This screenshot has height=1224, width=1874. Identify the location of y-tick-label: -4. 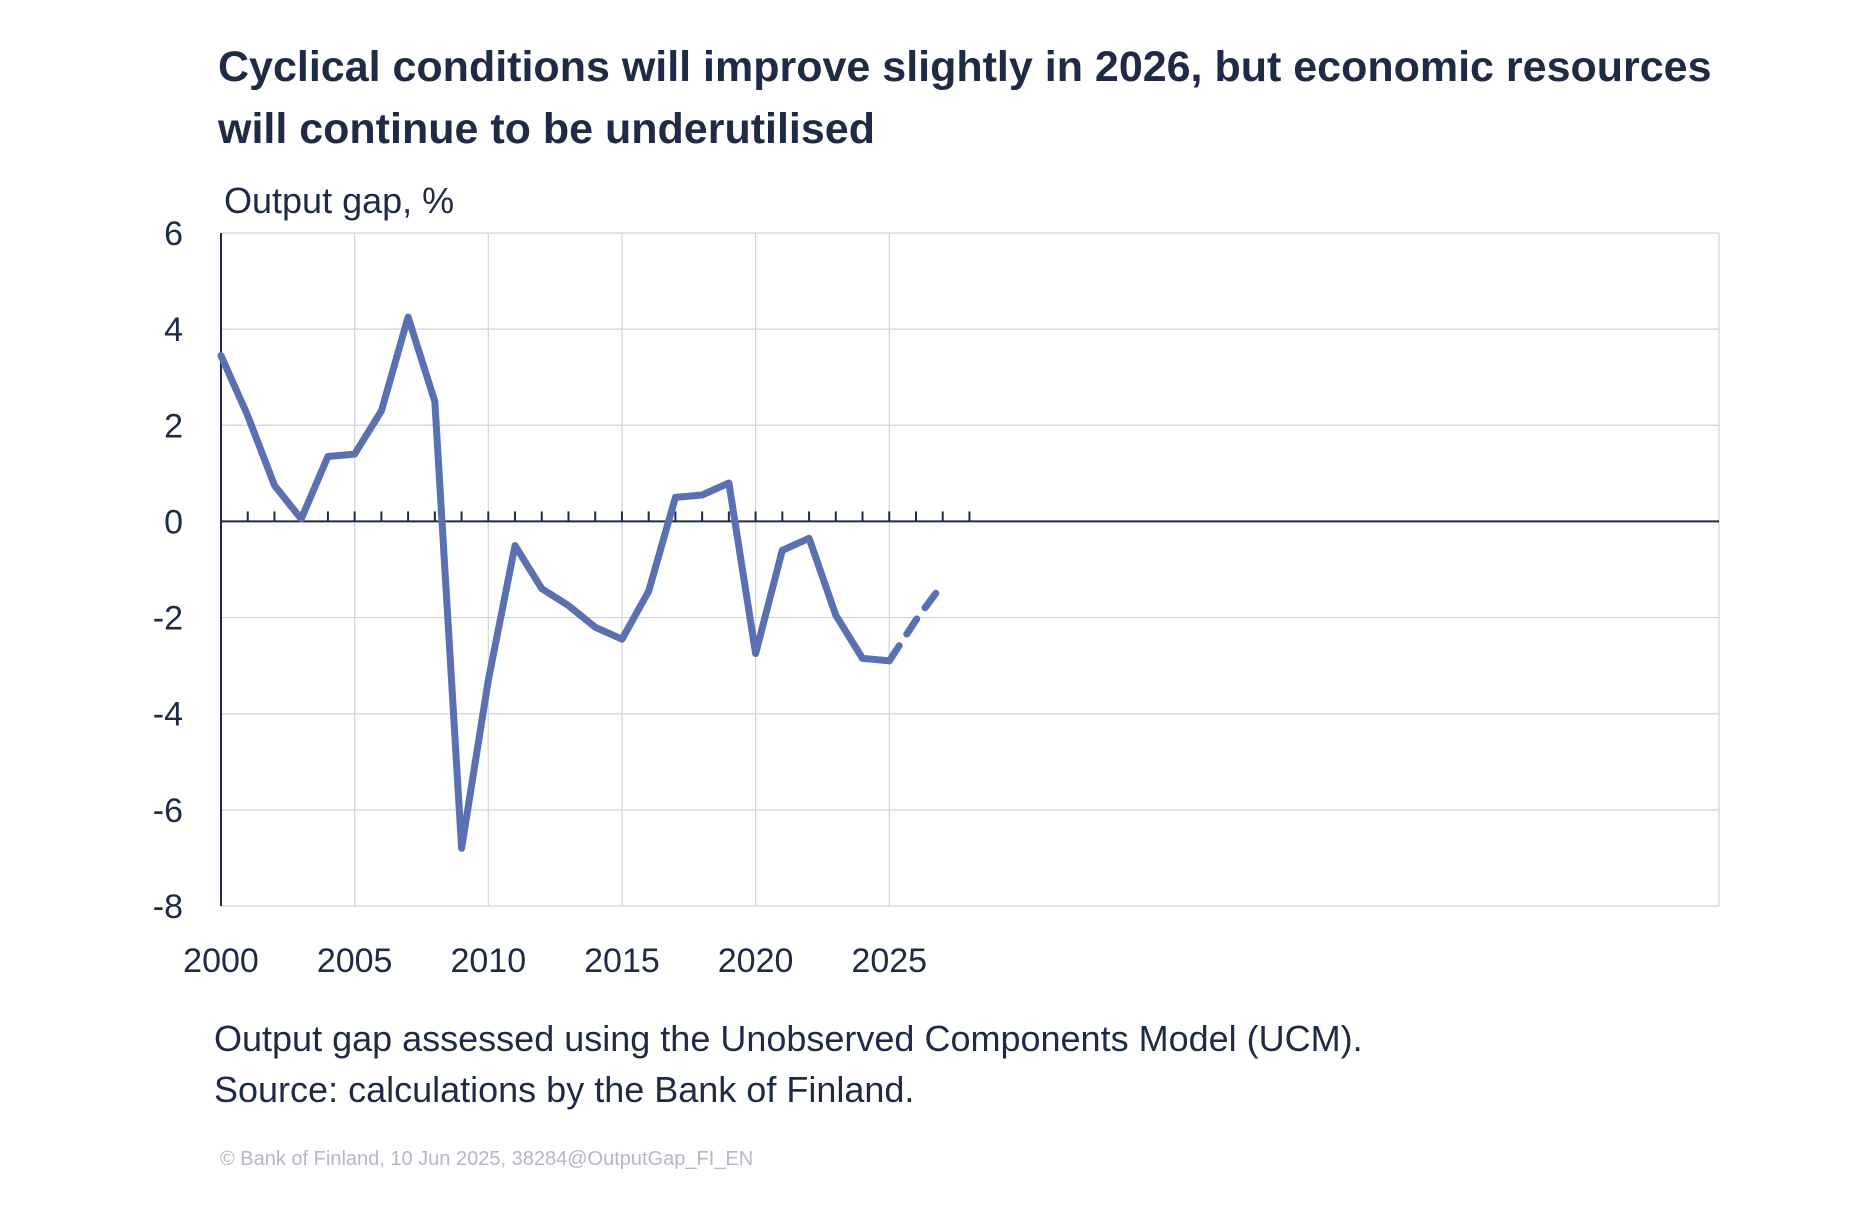
(168, 715).